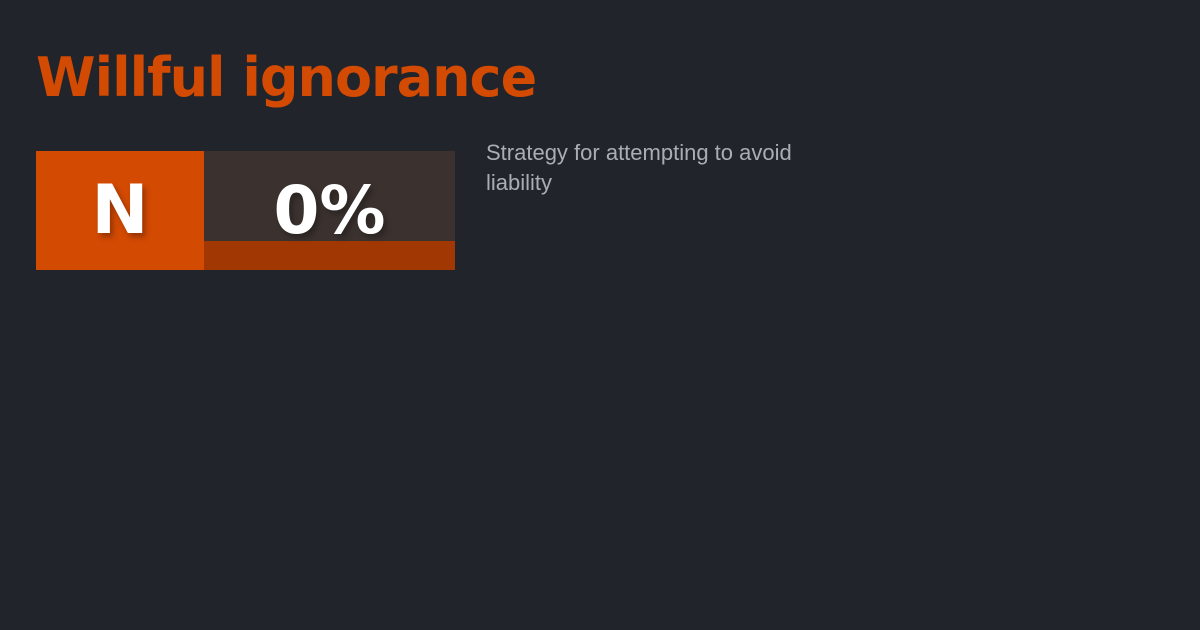 Image resolution: width=1200 pixels, height=630 pixels. I want to click on page-title: Willful ignorance, so click(286, 77).